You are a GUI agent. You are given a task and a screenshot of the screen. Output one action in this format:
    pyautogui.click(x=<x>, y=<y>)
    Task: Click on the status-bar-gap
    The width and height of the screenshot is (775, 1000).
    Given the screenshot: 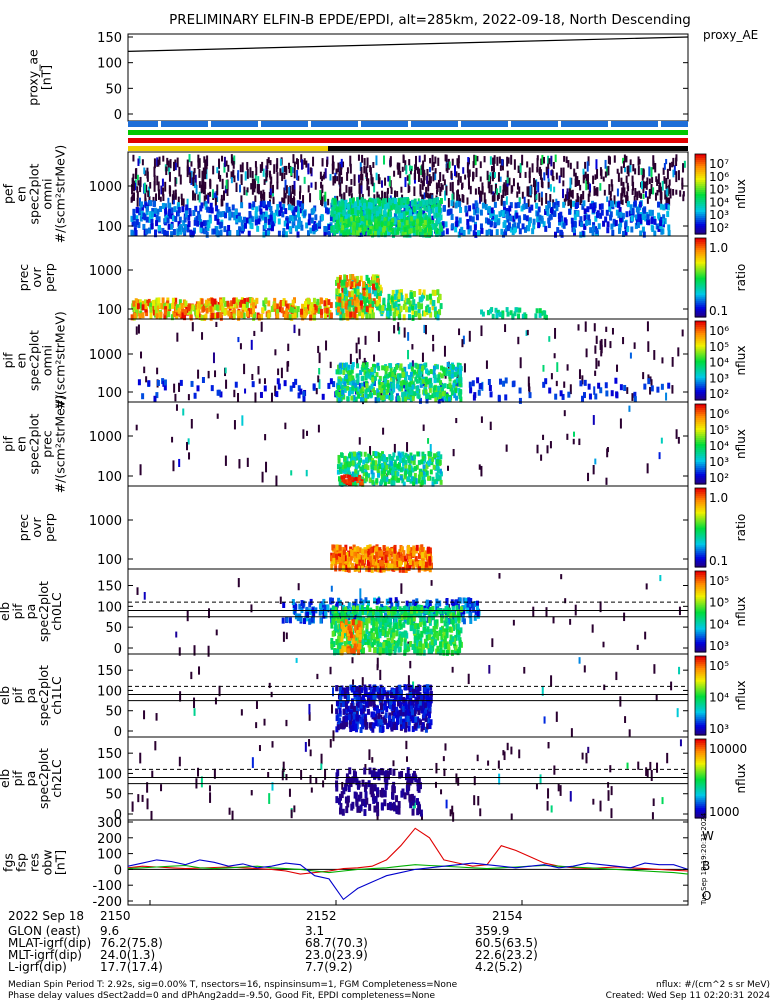 What is the action you would take?
    pyautogui.click(x=659, y=124)
    